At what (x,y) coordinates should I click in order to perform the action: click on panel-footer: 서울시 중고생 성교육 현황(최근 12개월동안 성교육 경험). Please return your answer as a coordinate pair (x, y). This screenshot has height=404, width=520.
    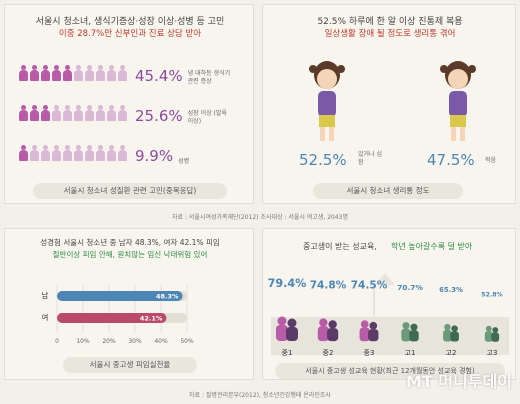
    Looking at the image, I should click on (390, 371).